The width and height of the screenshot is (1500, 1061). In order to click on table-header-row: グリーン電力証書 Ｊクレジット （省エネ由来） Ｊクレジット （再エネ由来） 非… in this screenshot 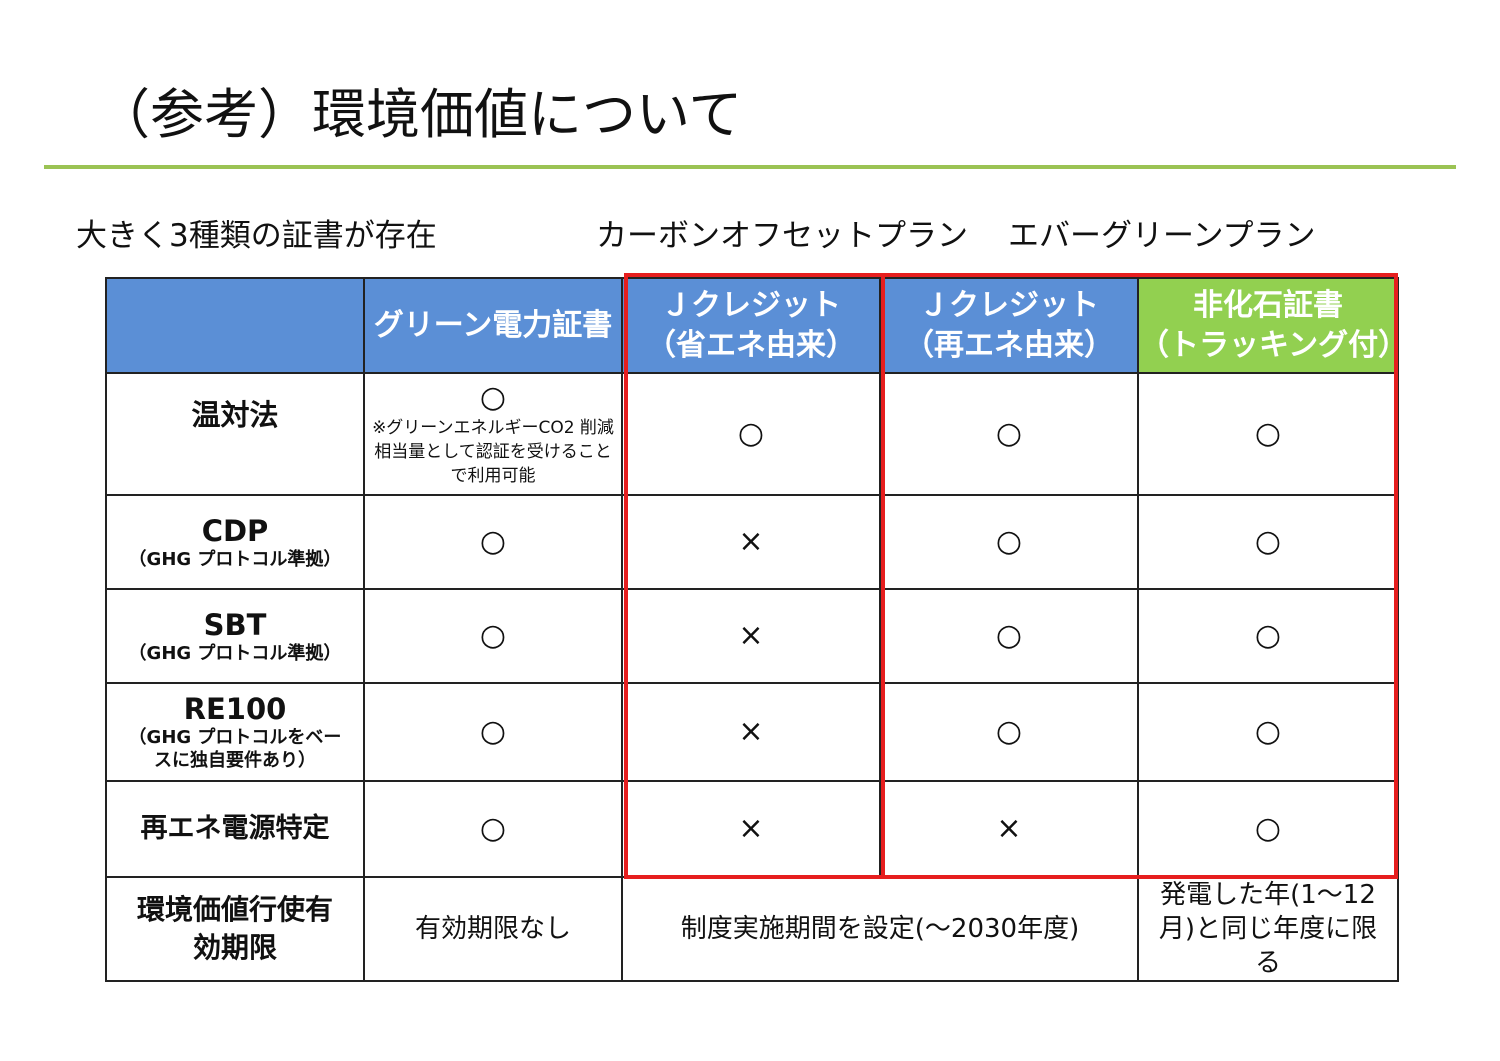, I will do `click(752, 325)`.